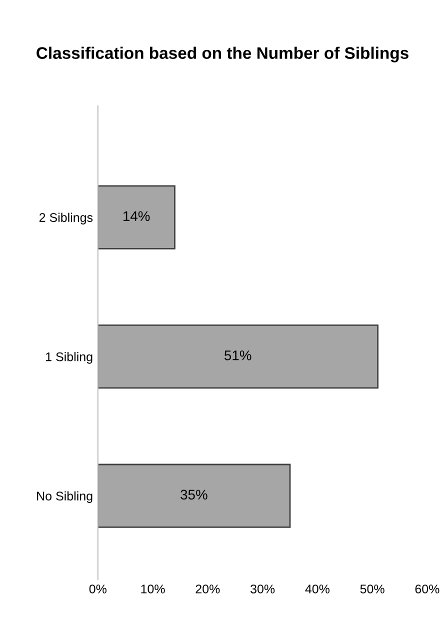 The height and width of the screenshot is (623, 445). What do you see at coordinates (372, 589) in the screenshot?
I see `x-tick-label: 50%` at bounding box center [372, 589].